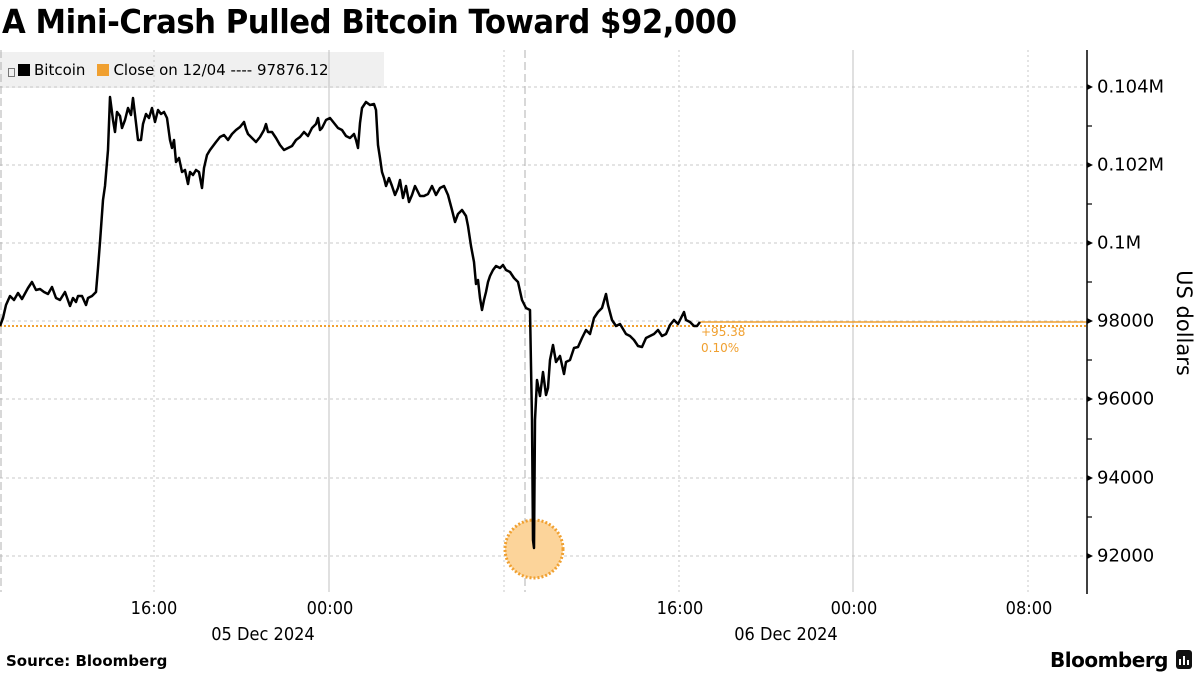 Image resolution: width=1200 pixels, height=675 pixels. I want to click on legend-item-bitcoin: Bitcoin, so click(51, 70).